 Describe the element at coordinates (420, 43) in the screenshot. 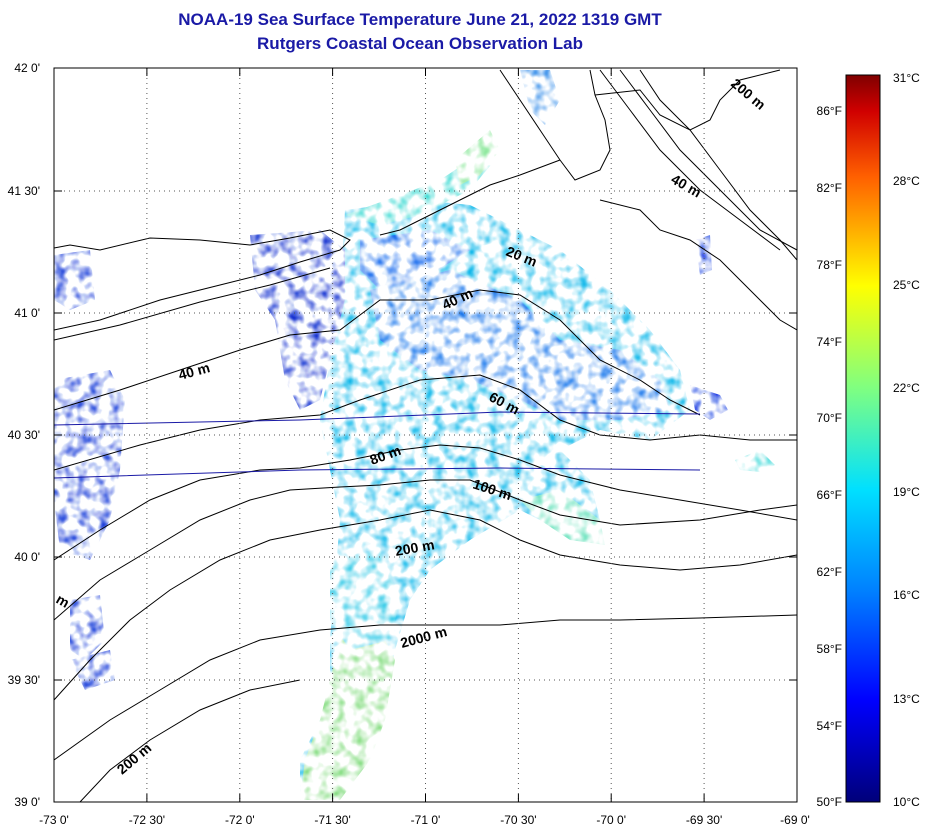

I see `map-subtitle: Rutgers Coastal Ocean Observation Lab` at that location.